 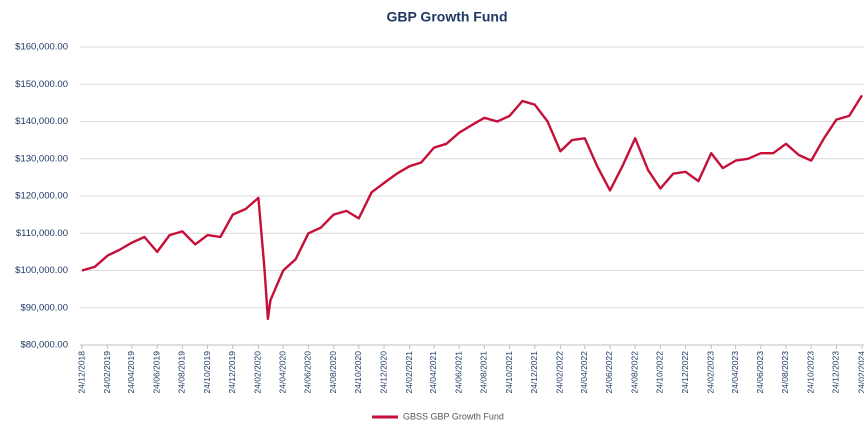 What do you see at coordinates (609, 372) in the screenshot?
I see `x-tick-label: 24/06/2022` at bounding box center [609, 372].